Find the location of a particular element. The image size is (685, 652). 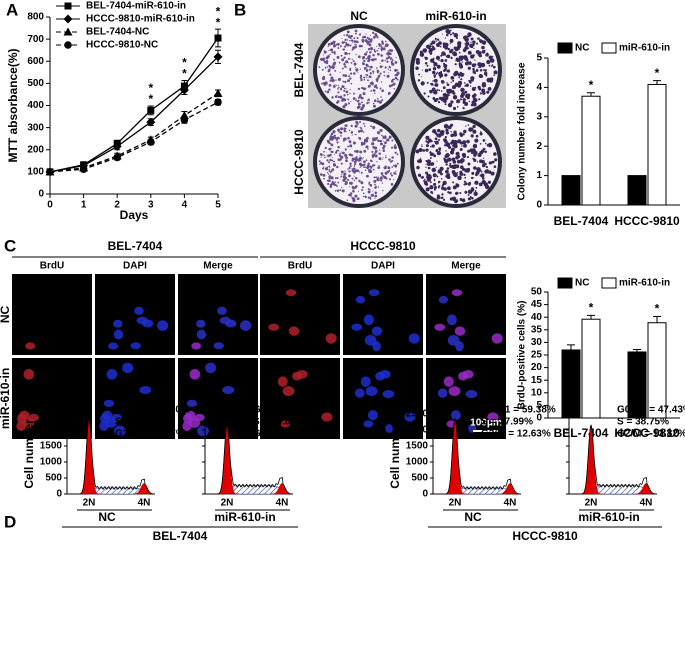

series-line is located at coordinates (134, 137).